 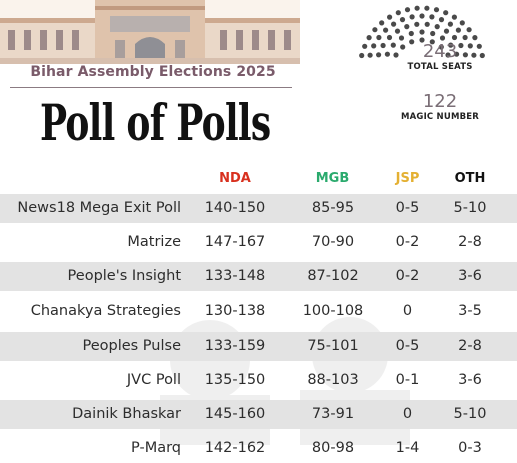 I want to click on magic-number-stat: 122 MAGIC NUMBER, so click(x=440, y=107).